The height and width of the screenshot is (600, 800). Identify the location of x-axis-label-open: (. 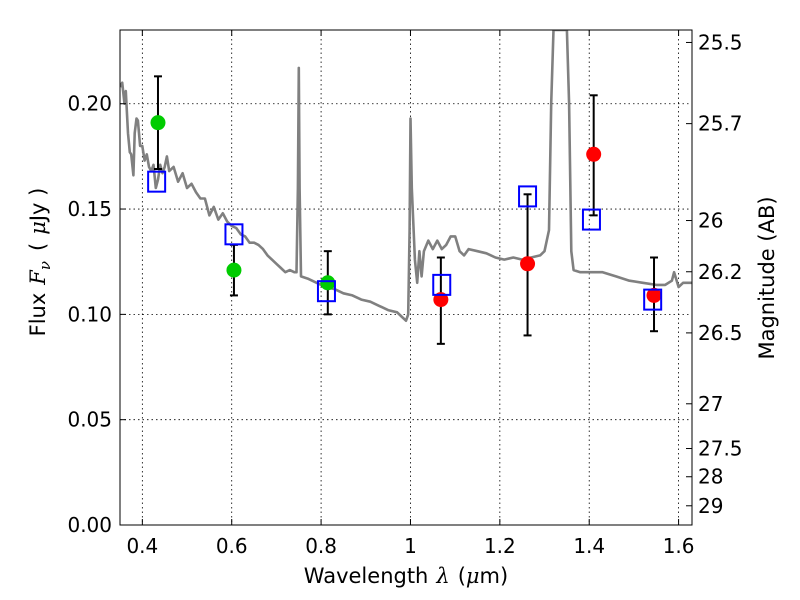
(462, 576).